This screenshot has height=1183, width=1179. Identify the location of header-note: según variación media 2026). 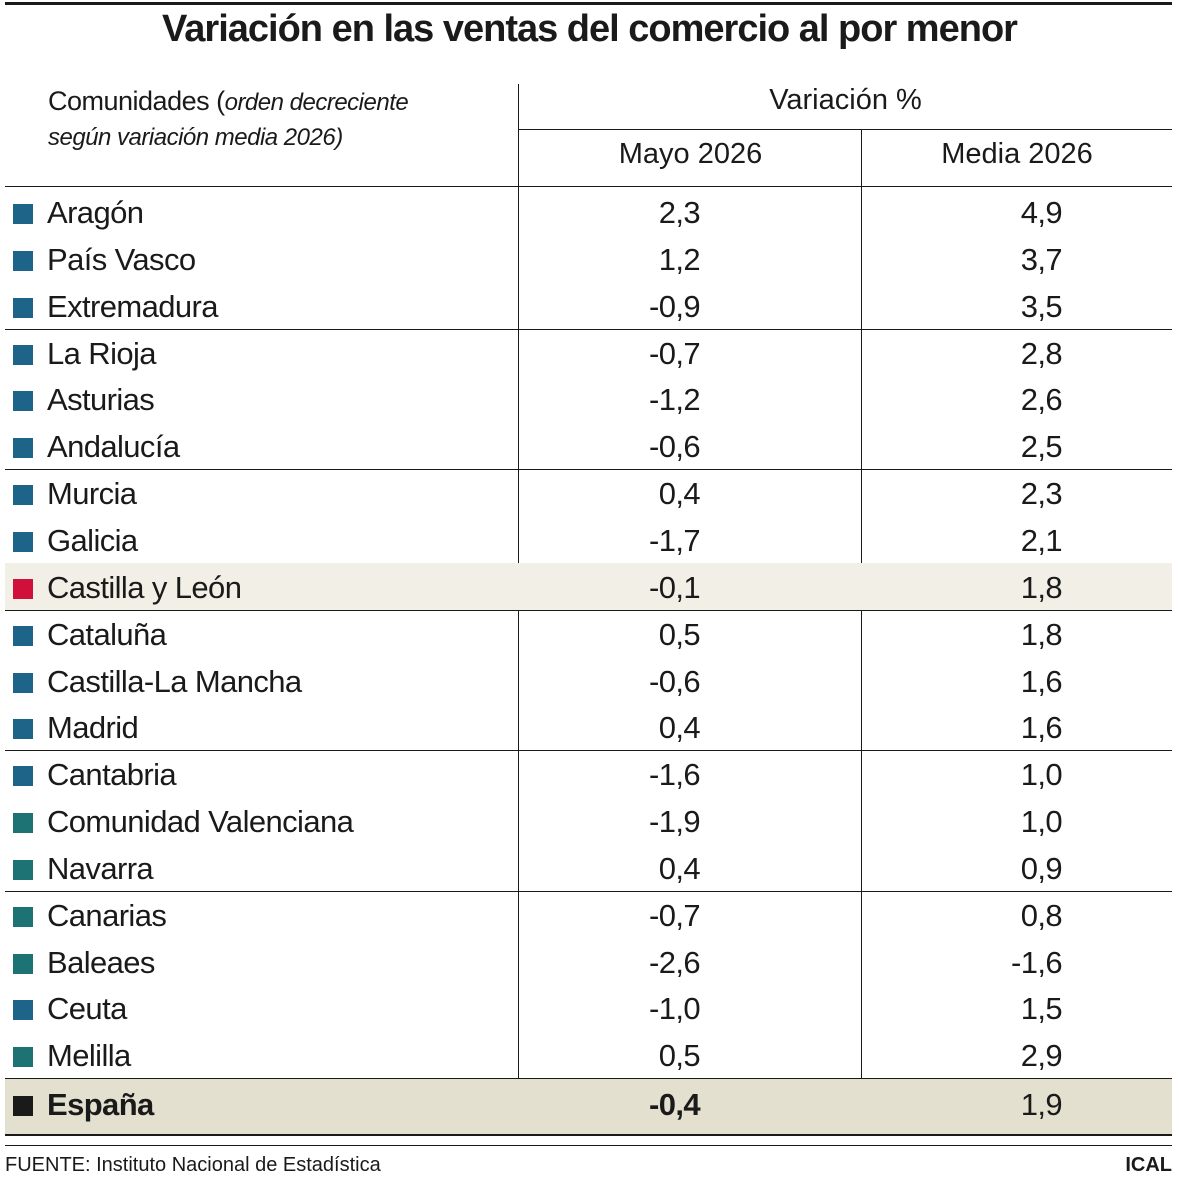
(195, 137).